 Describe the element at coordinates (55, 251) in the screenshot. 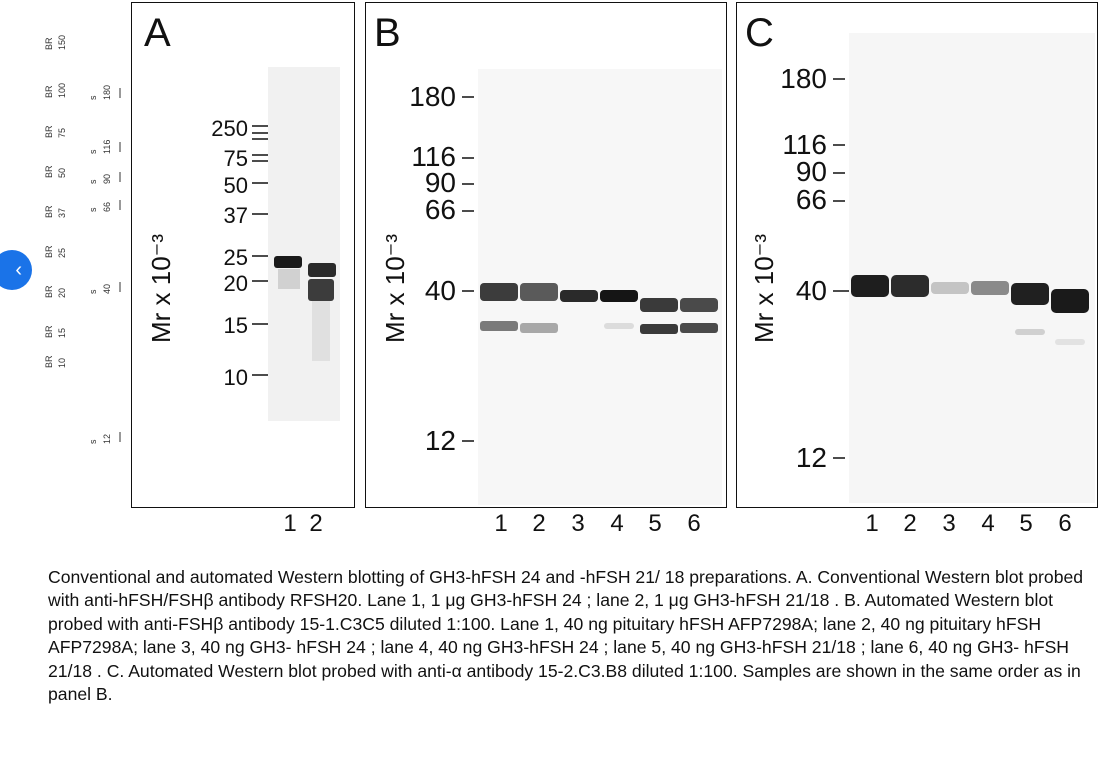

I see `strip-top-marker: BR 25` at that location.